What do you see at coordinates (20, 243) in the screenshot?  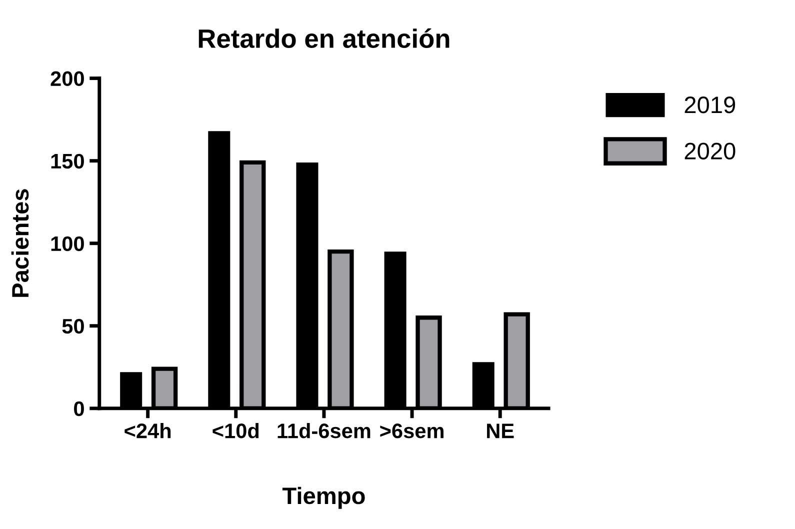 I see `y-axis-title: Pacientes` at bounding box center [20, 243].